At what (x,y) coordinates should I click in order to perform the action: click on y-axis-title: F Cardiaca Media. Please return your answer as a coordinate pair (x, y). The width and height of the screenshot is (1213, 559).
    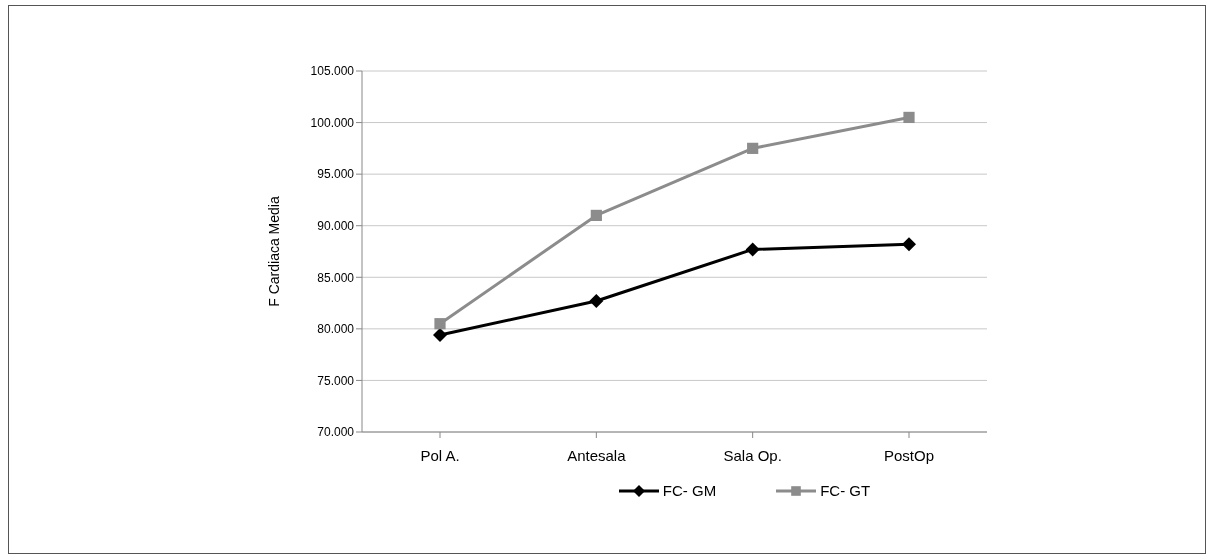
    Looking at the image, I should click on (273, 251).